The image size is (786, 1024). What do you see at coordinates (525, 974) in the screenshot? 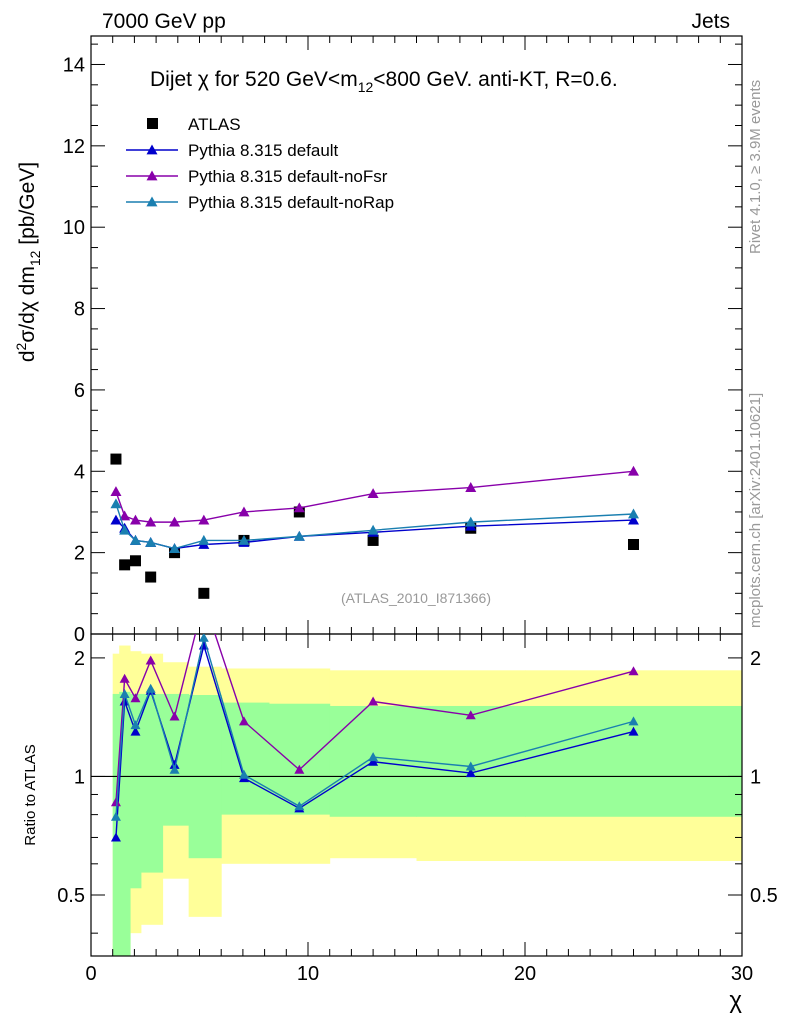
I see `x-tick-label: 20` at bounding box center [525, 974].